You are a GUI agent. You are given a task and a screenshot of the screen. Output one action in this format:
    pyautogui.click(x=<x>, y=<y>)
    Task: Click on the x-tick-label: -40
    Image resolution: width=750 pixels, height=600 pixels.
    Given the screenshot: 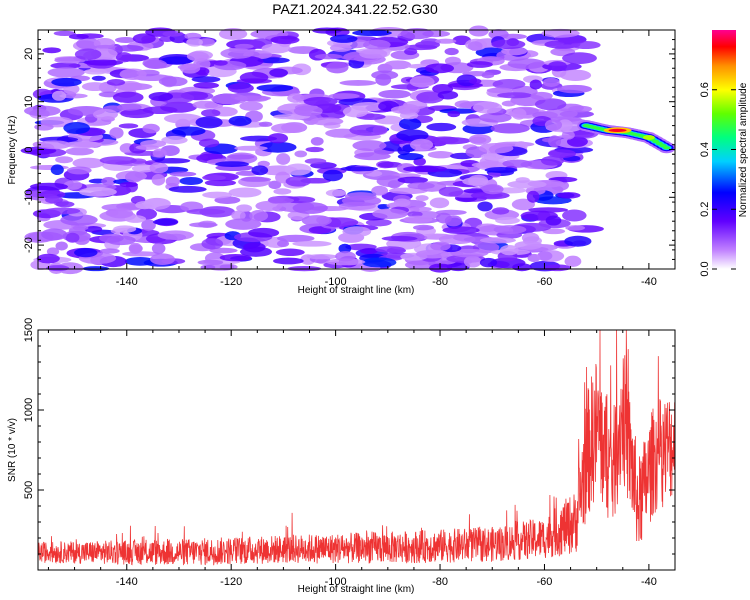 What is the action you would take?
    pyautogui.click(x=649, y=282)
    